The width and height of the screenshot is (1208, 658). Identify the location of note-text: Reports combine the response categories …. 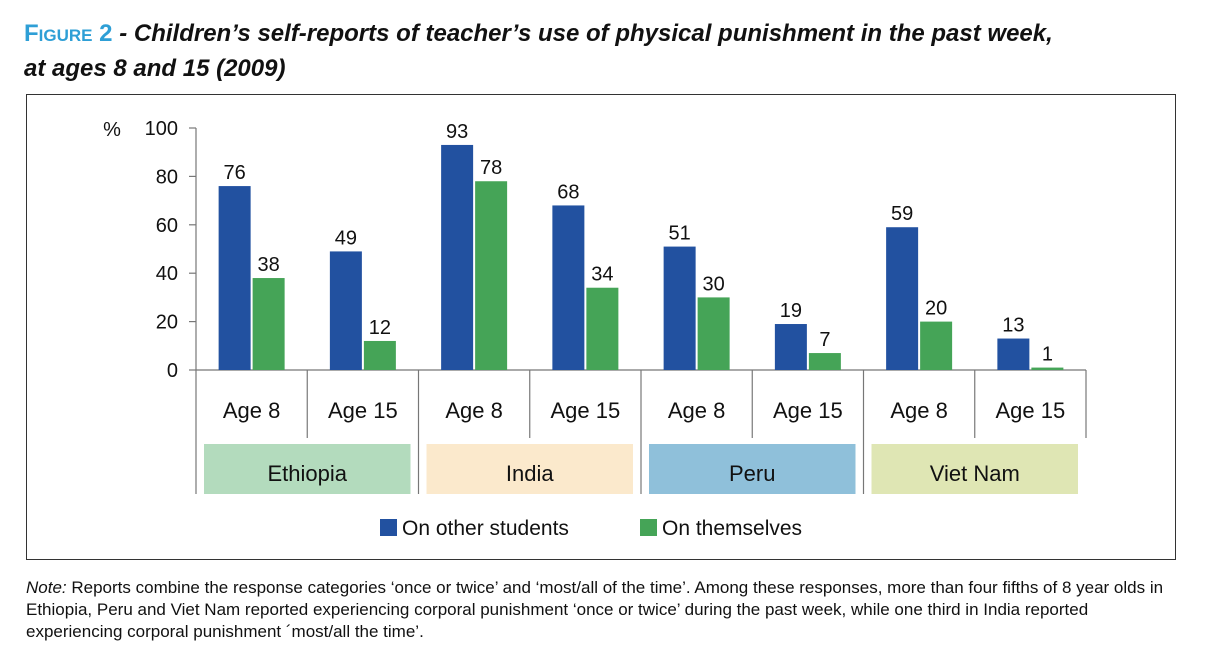
(595, 609).